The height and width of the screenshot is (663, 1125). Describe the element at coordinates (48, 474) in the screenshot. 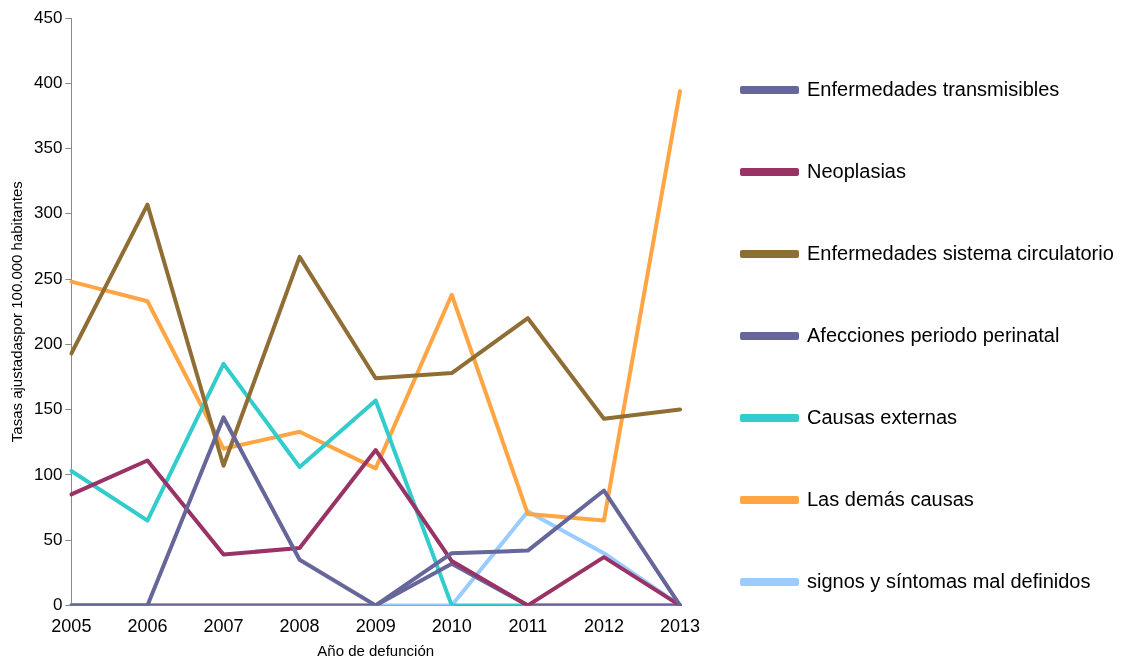

I see `y-tick-label: 100` at that location.